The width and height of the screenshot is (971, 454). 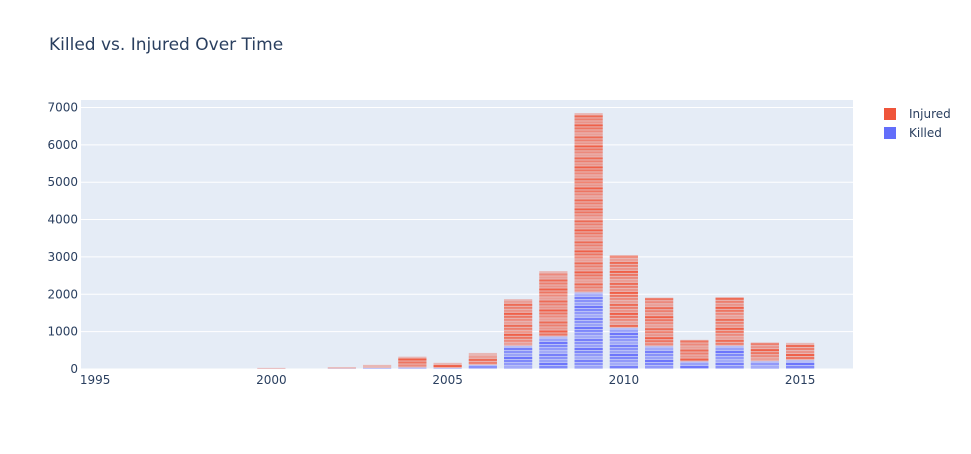 What do you see at coordinates (930, 114) in the screenshot?
I see `legend-label-injured: Injured` at bounding box center [930, 114].